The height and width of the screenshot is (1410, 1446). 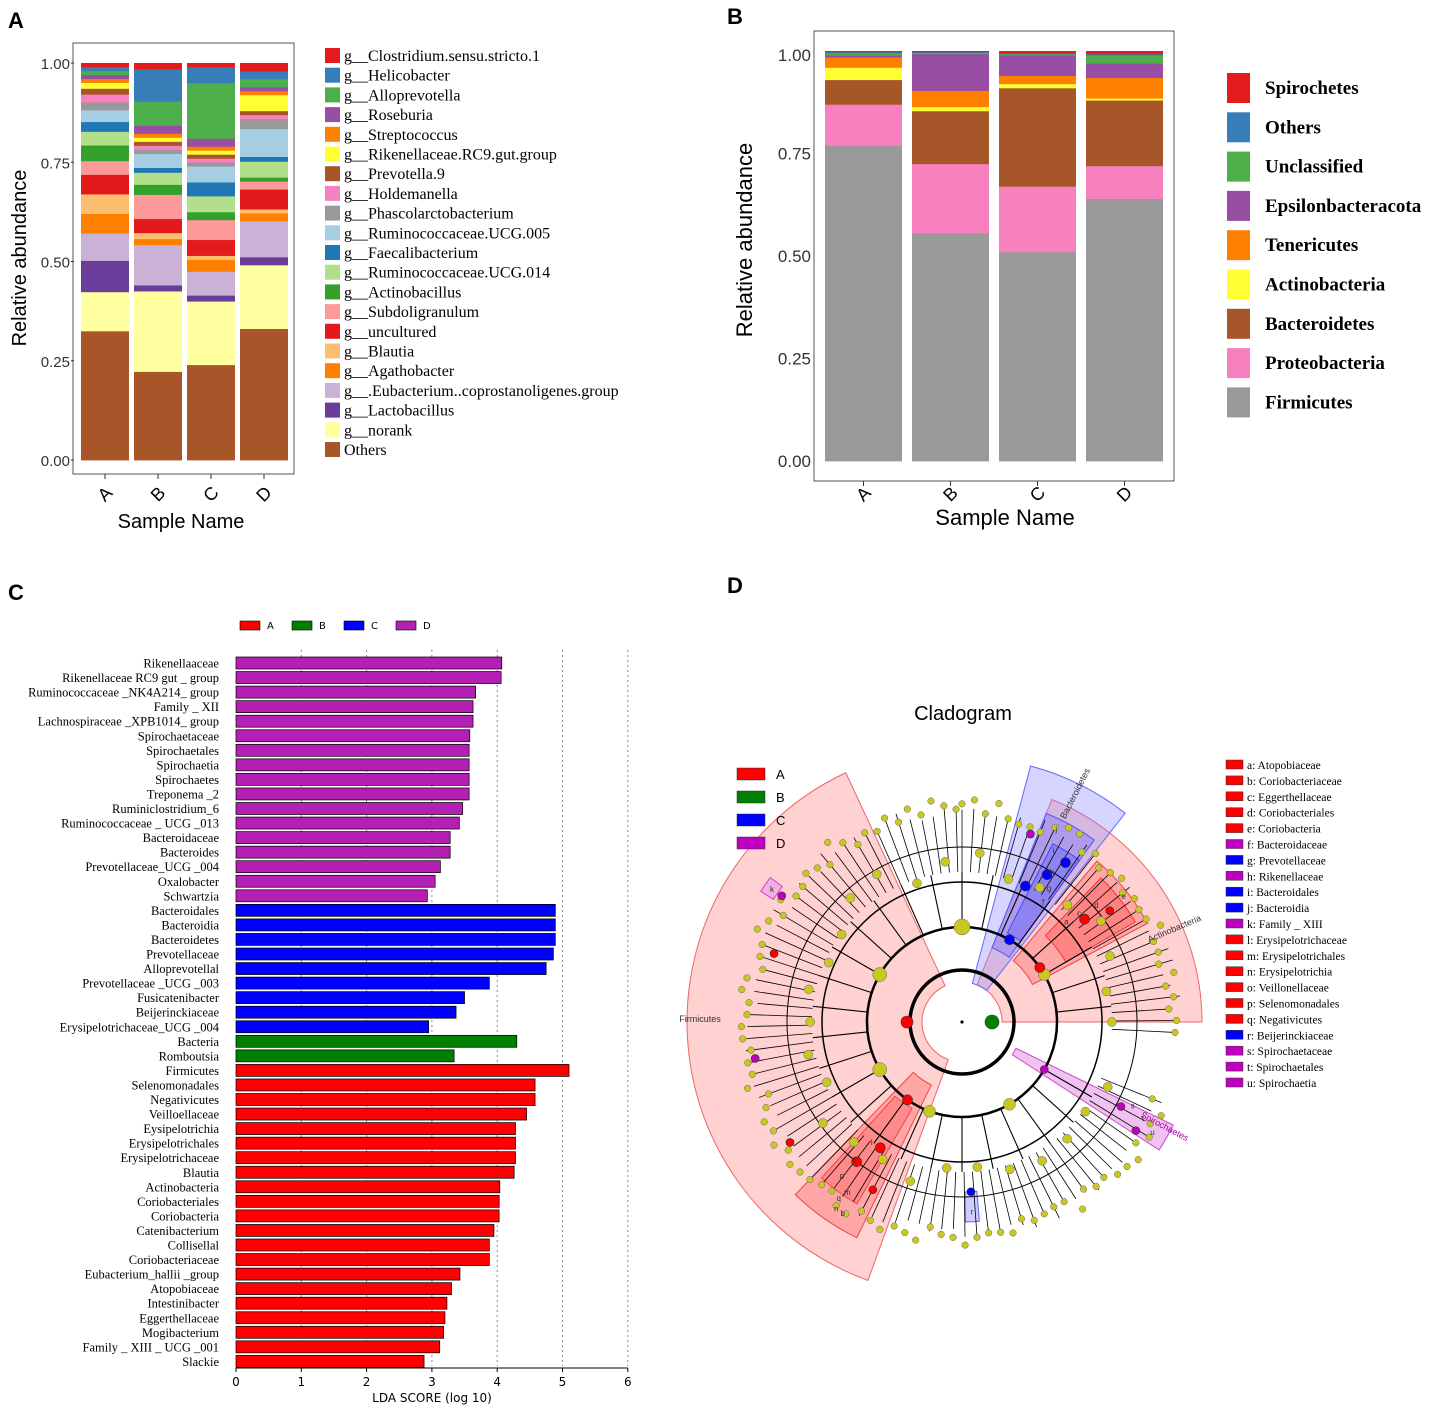 What do you see at coordinates (1297, 941) in the screenshot?
I see `cladogram-key-label: l: Erysipelotrichaceae` at bounding box center [1297, 941].